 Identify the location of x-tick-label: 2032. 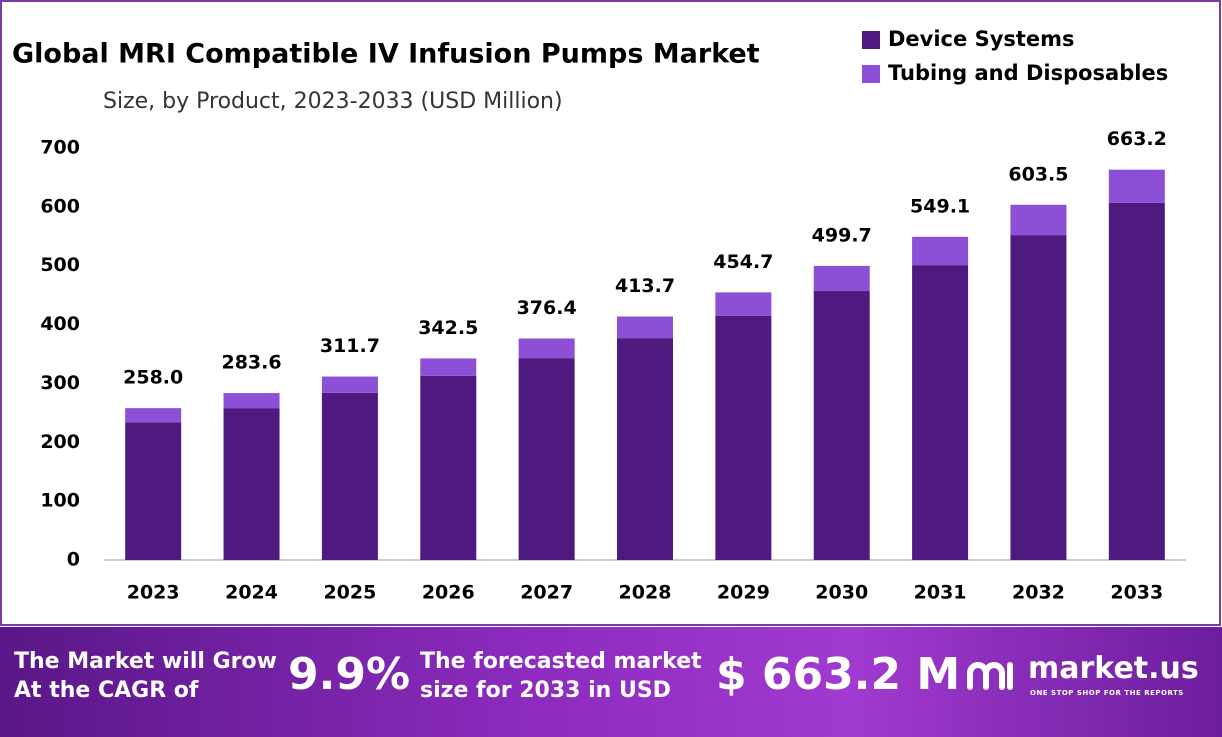
(1038, 593).